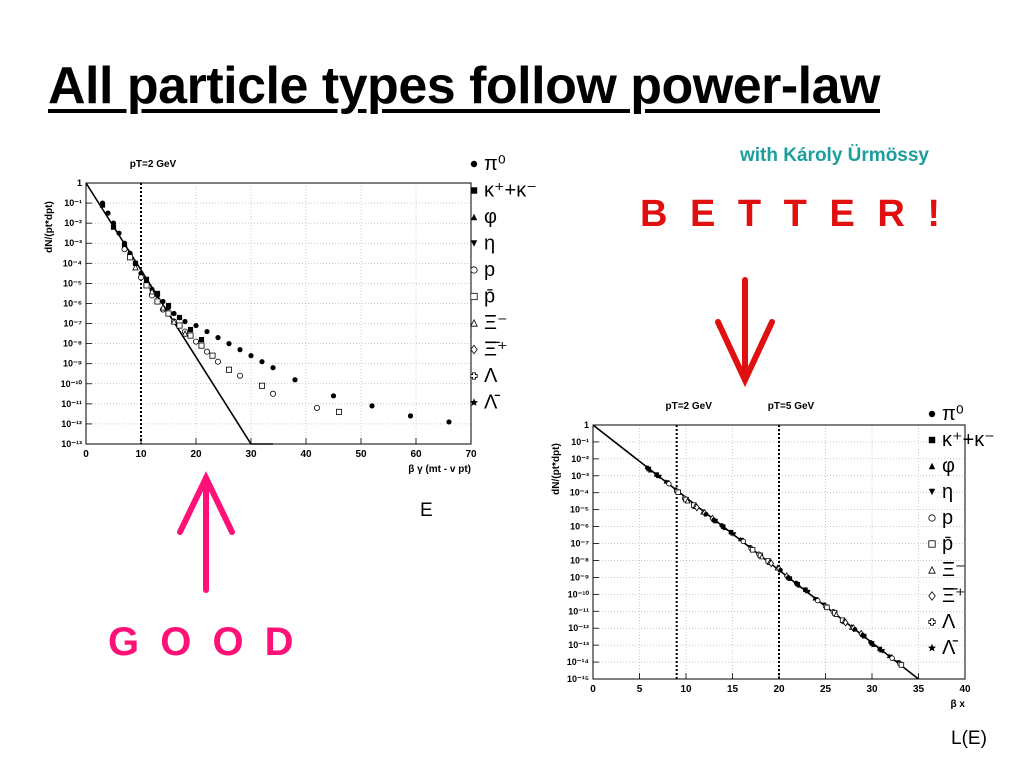  I want to click on x-tick-label: 15, so click(733, 689).